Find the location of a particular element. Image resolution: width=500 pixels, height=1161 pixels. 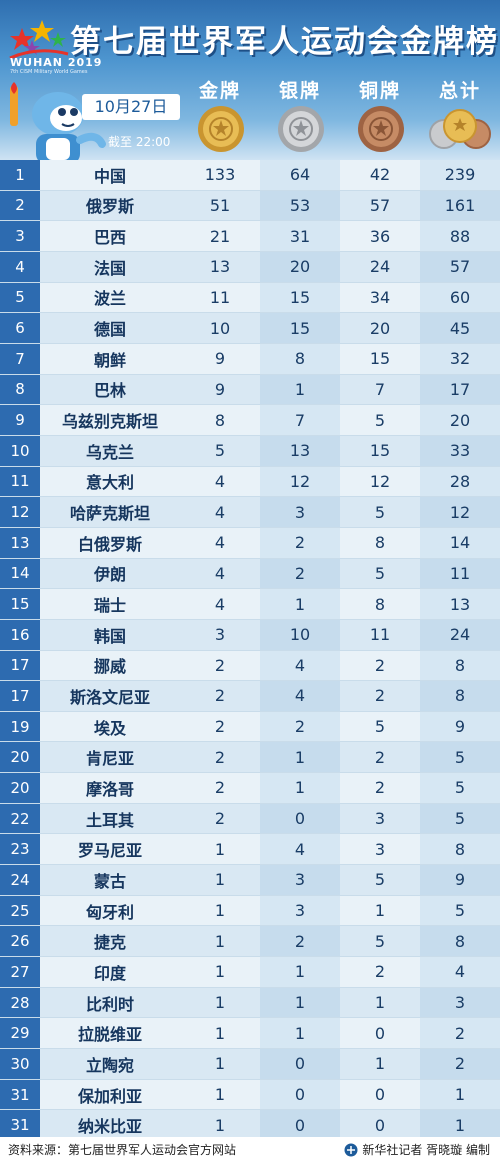

total-count-cell: 13 is located at coordinates (460, 604).